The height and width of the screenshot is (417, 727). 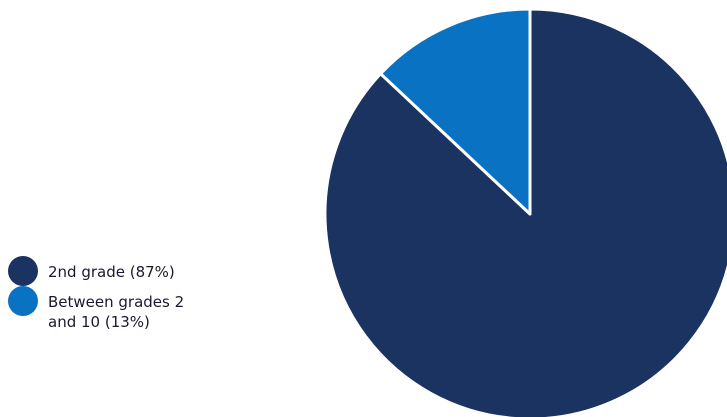 I want to click on legend-item: Between grades 2 and 10 (13%), so click(x=128, y=312).